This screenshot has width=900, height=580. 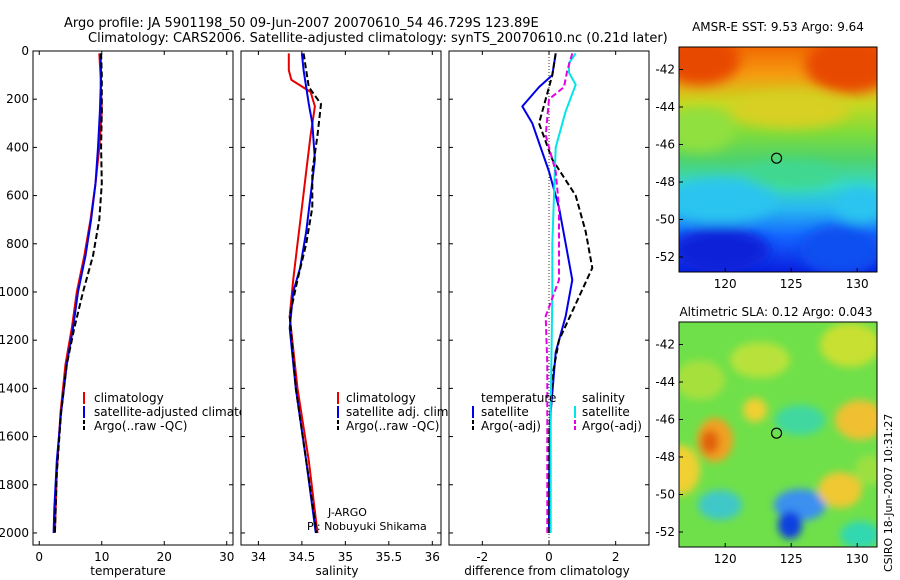 What do you see at coordinates (482, 557) in the screenshot?
I see `x-tick-label: -2` at bounding box center [482, 557].